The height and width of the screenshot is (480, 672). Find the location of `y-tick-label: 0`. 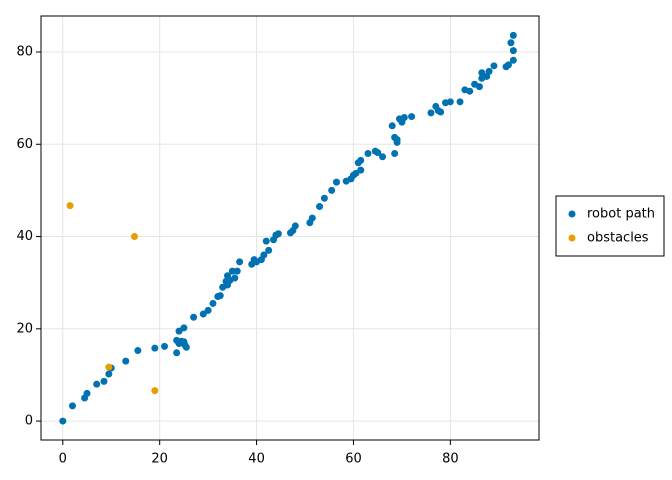

y-tick-label: 0 is located at coordinates (29, 421).